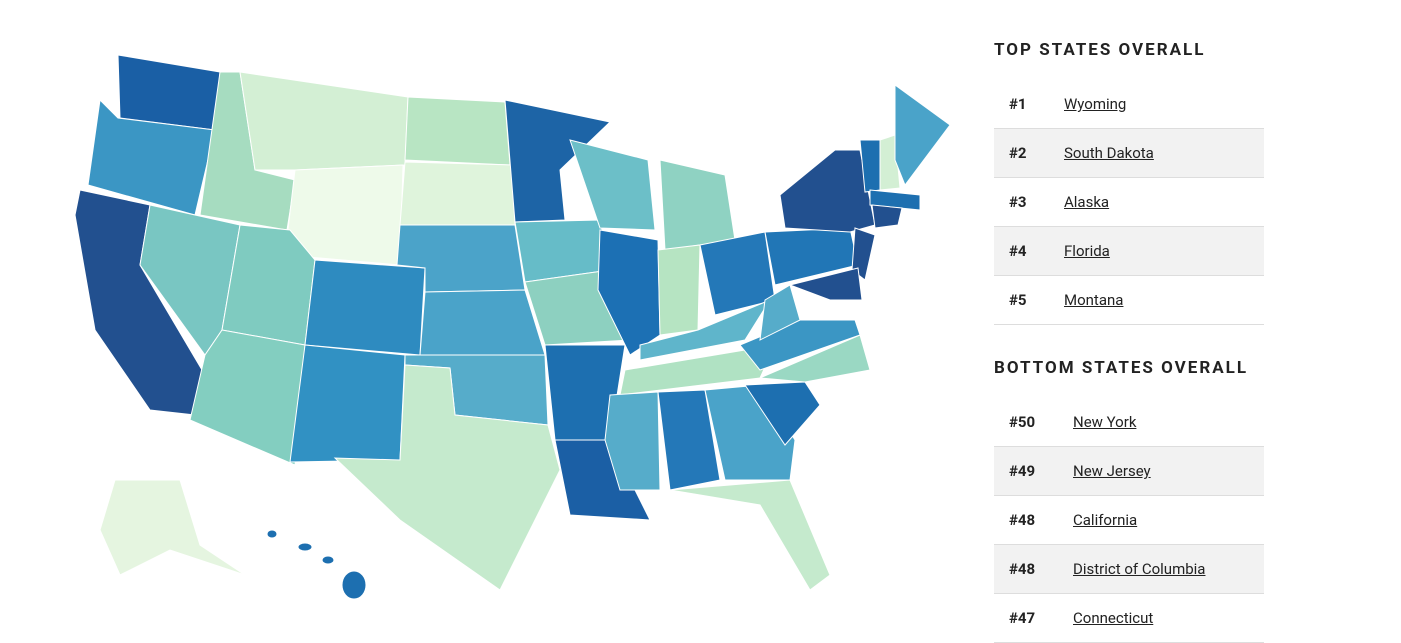 This screenshot has height=643, width=1401. Describe the element at coordinates (1109, 153) in the screenshot. I see `state-link: South Dakota` at that location.